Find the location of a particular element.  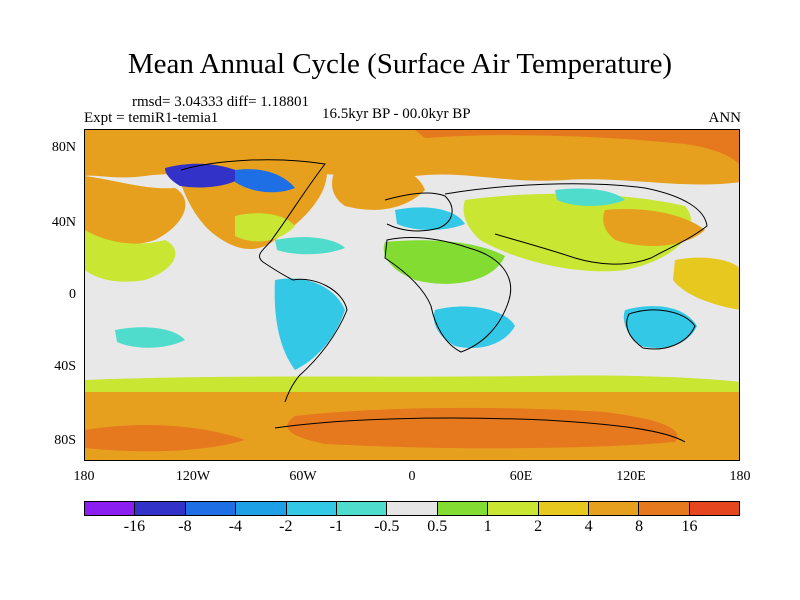

colorbar-label: 16 is located at coordinates (689, 526).